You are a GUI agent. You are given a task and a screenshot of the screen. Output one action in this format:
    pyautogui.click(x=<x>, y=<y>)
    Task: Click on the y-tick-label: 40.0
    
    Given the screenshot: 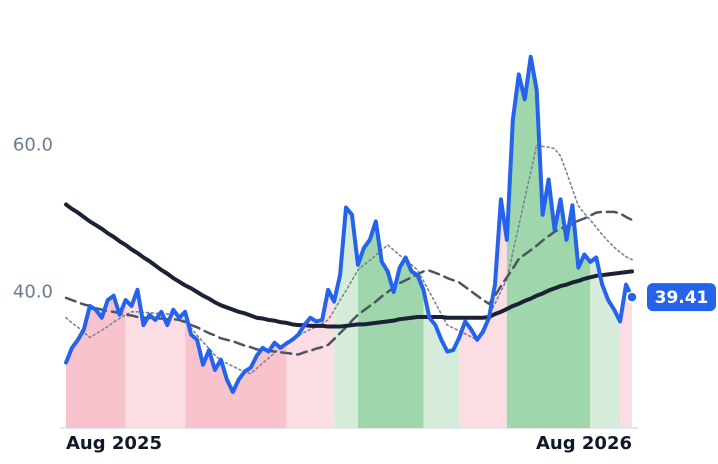 What is the action you would take?
    pyautogui.click(x=33, y=292)
    